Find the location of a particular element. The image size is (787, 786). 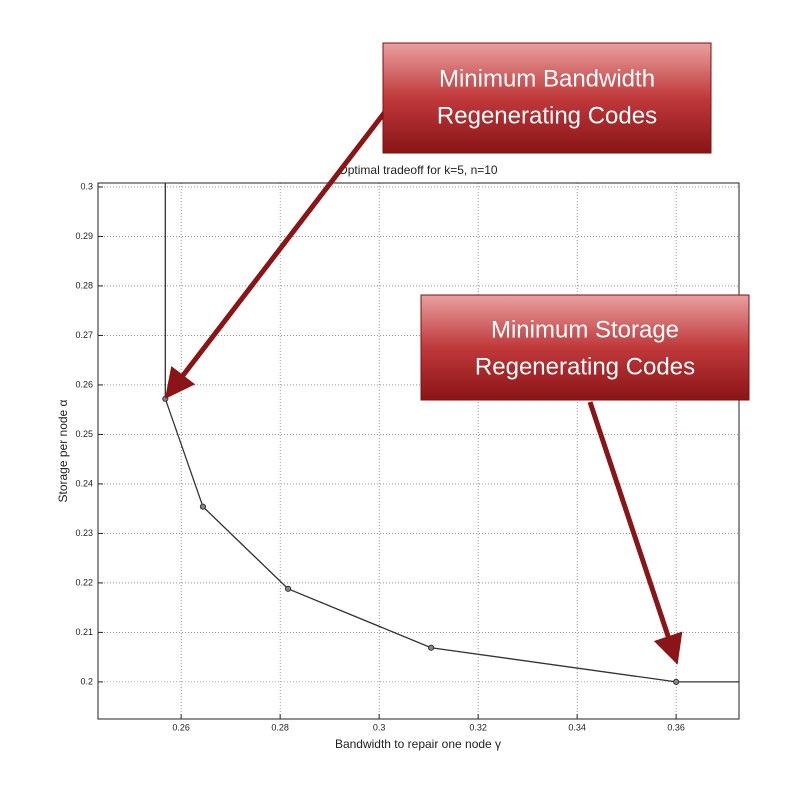

y-tick-label: 0.21 is located at coordinates (84, 632).